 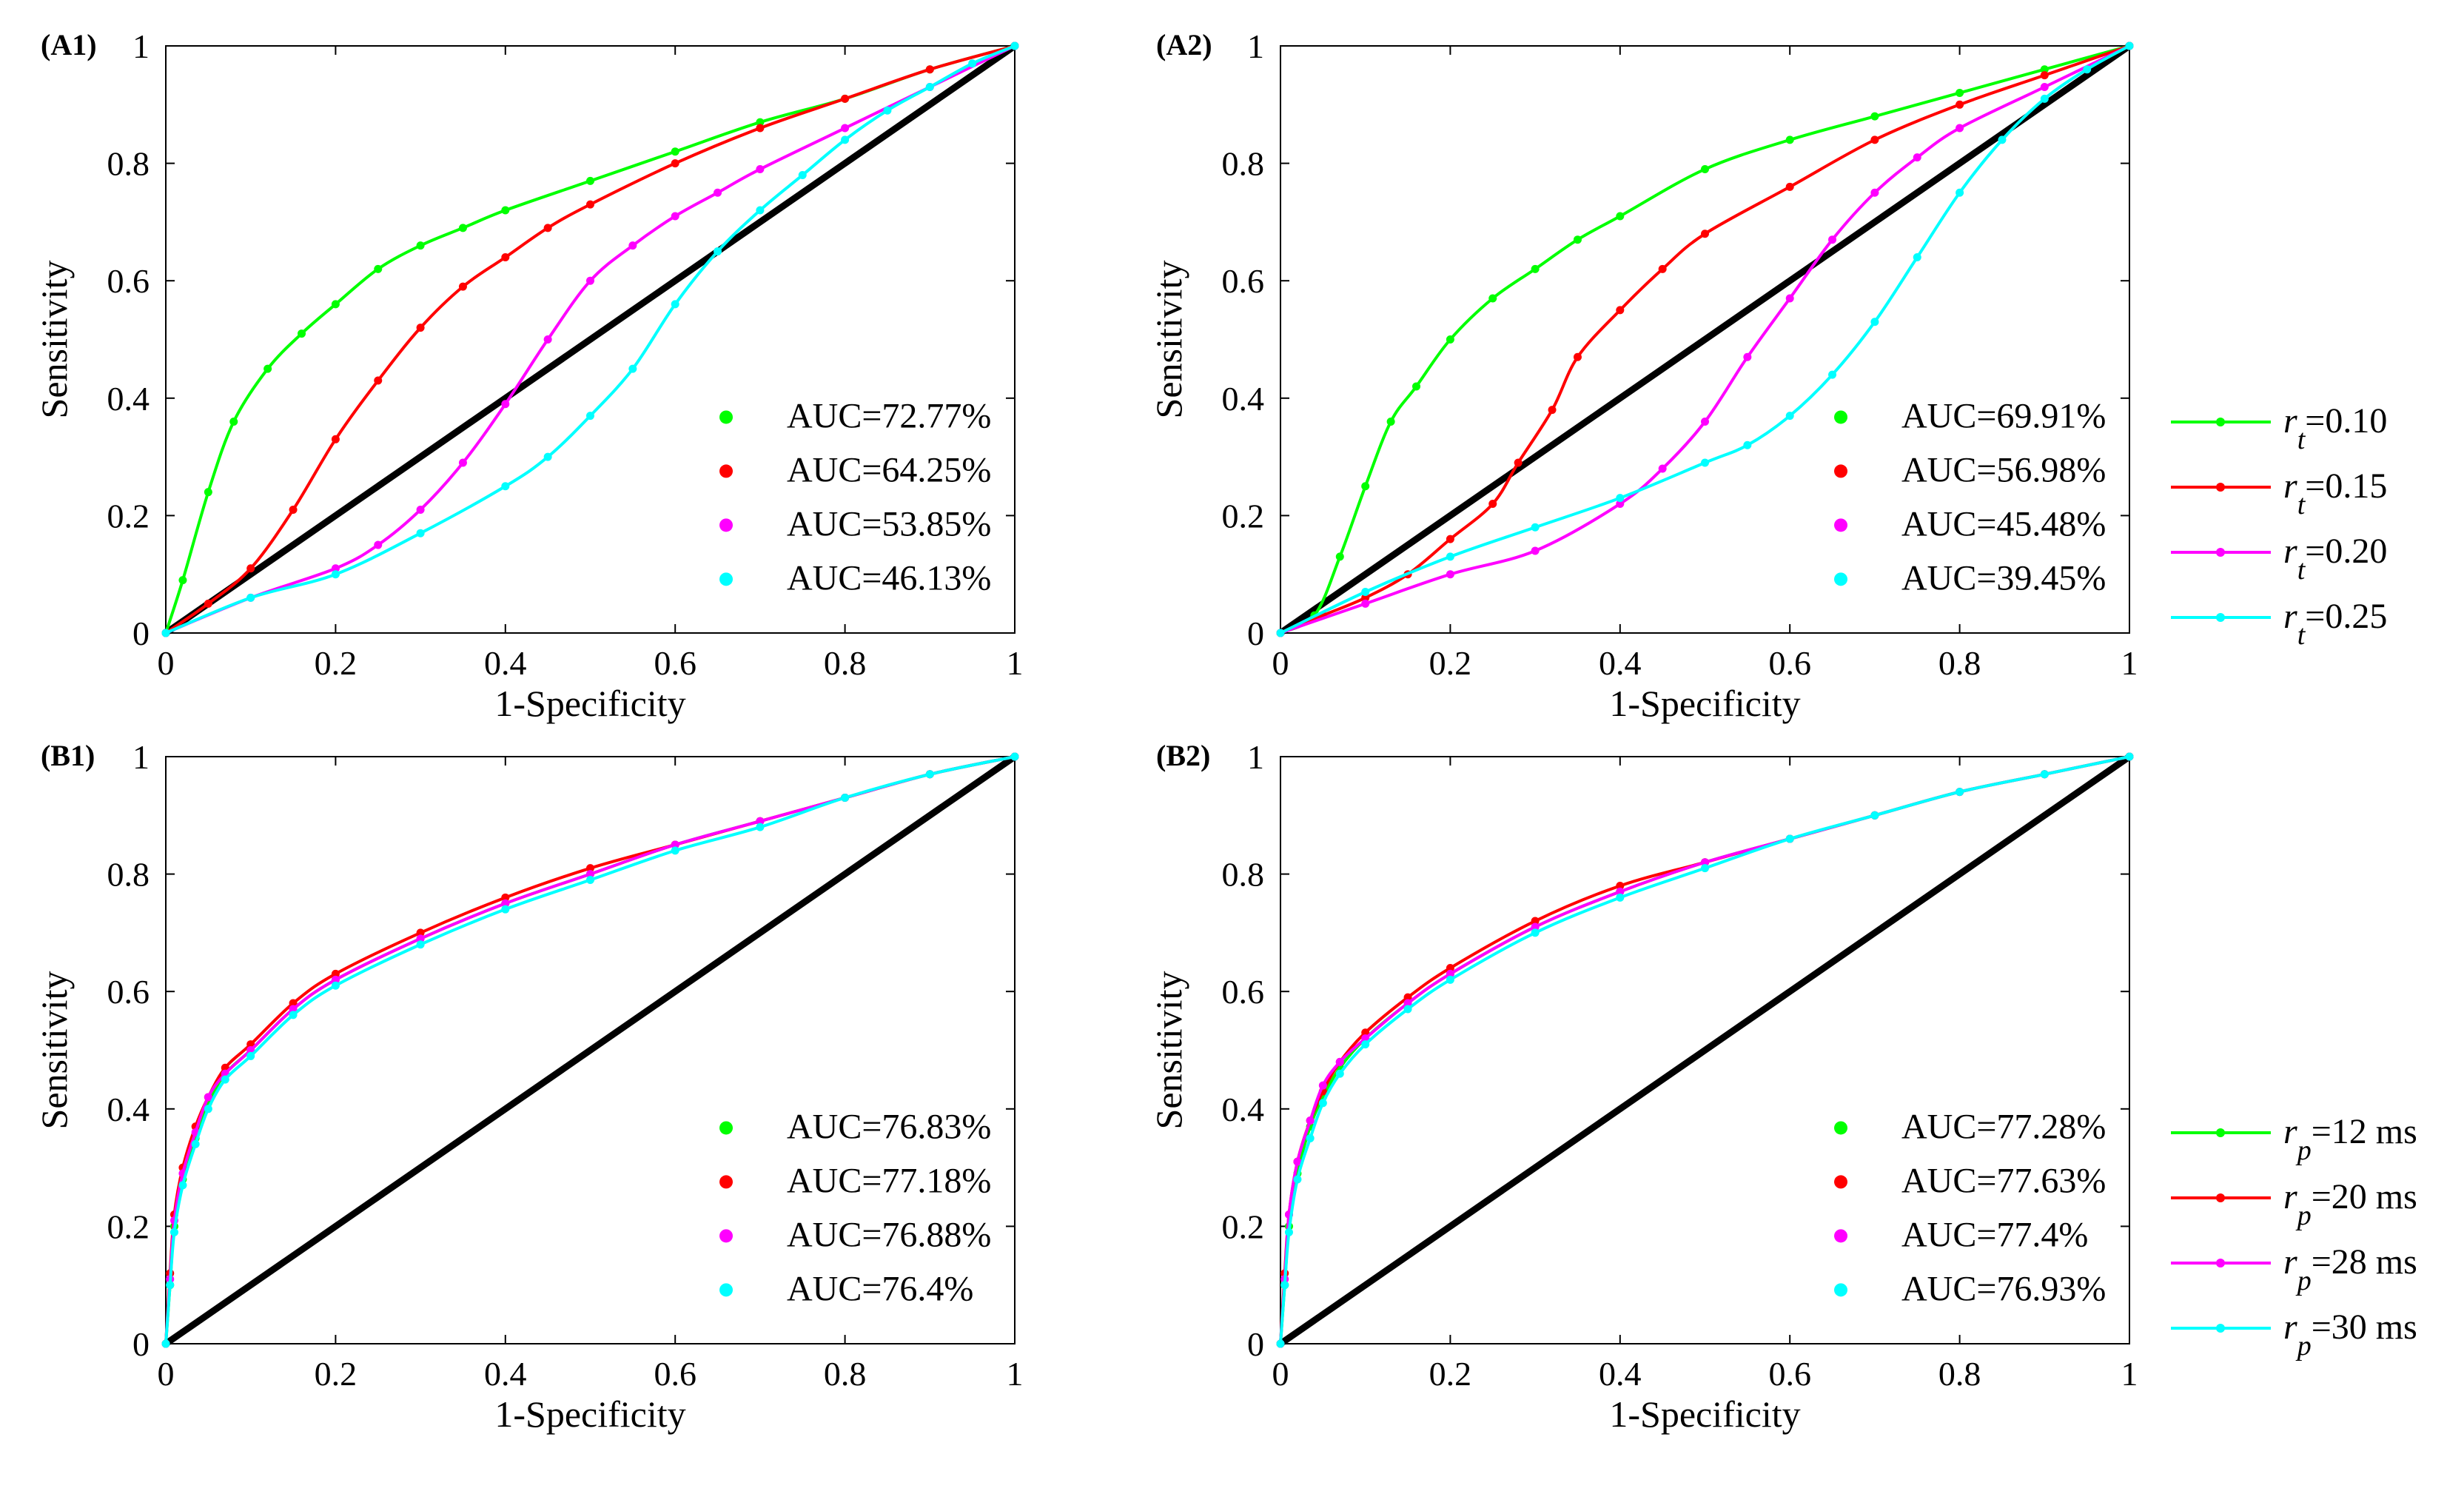 What do you see at coordinates (1620, 1374) in the screenshot?
I see `x-tick-label: 0.4` at bounding box center [1620, 1374].